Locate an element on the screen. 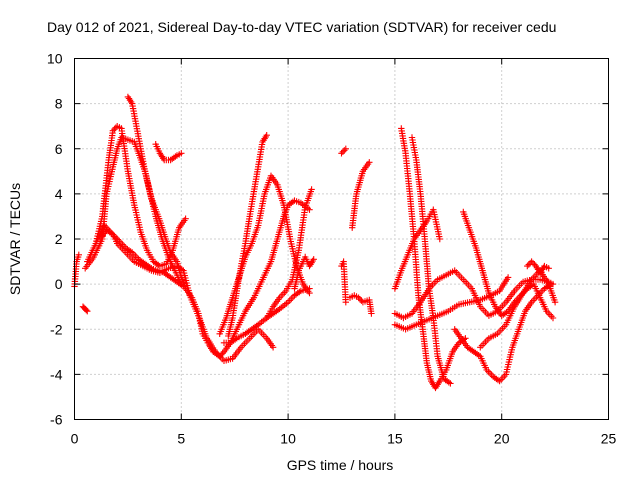  series-marks-s06 is located at coordinates (154, 190).